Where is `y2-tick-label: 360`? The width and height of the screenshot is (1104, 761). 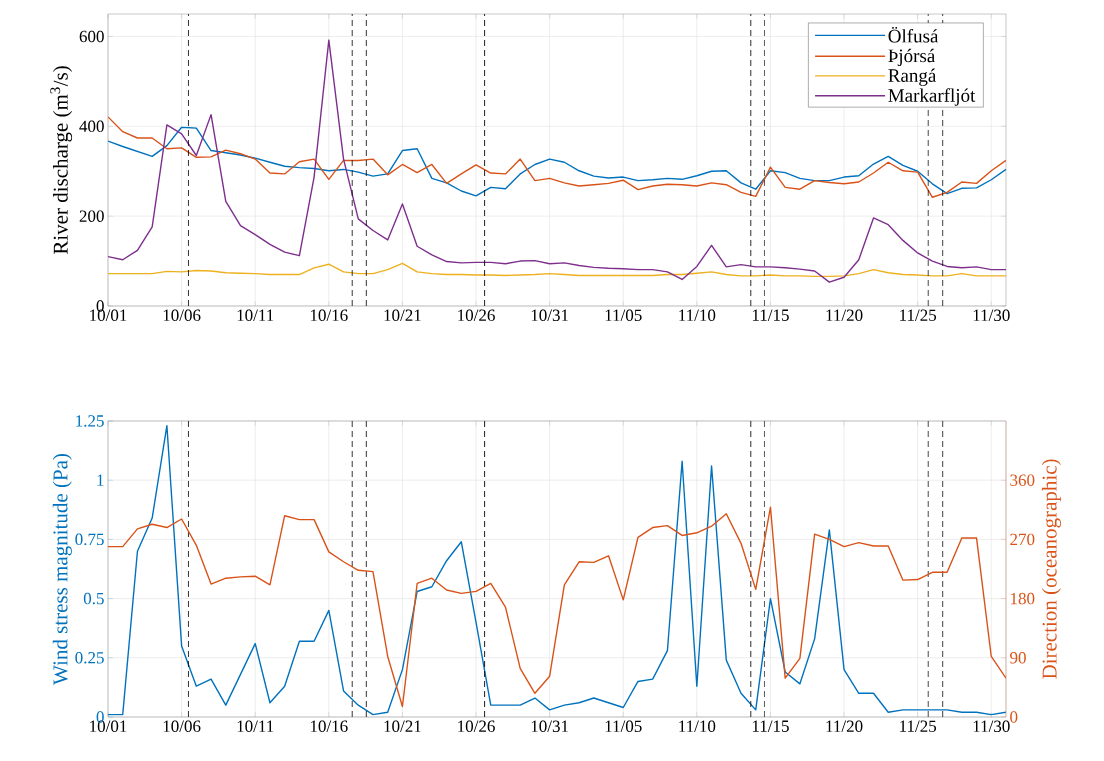
y2-tick-label: 360 is located at coordinates (1022, 480).